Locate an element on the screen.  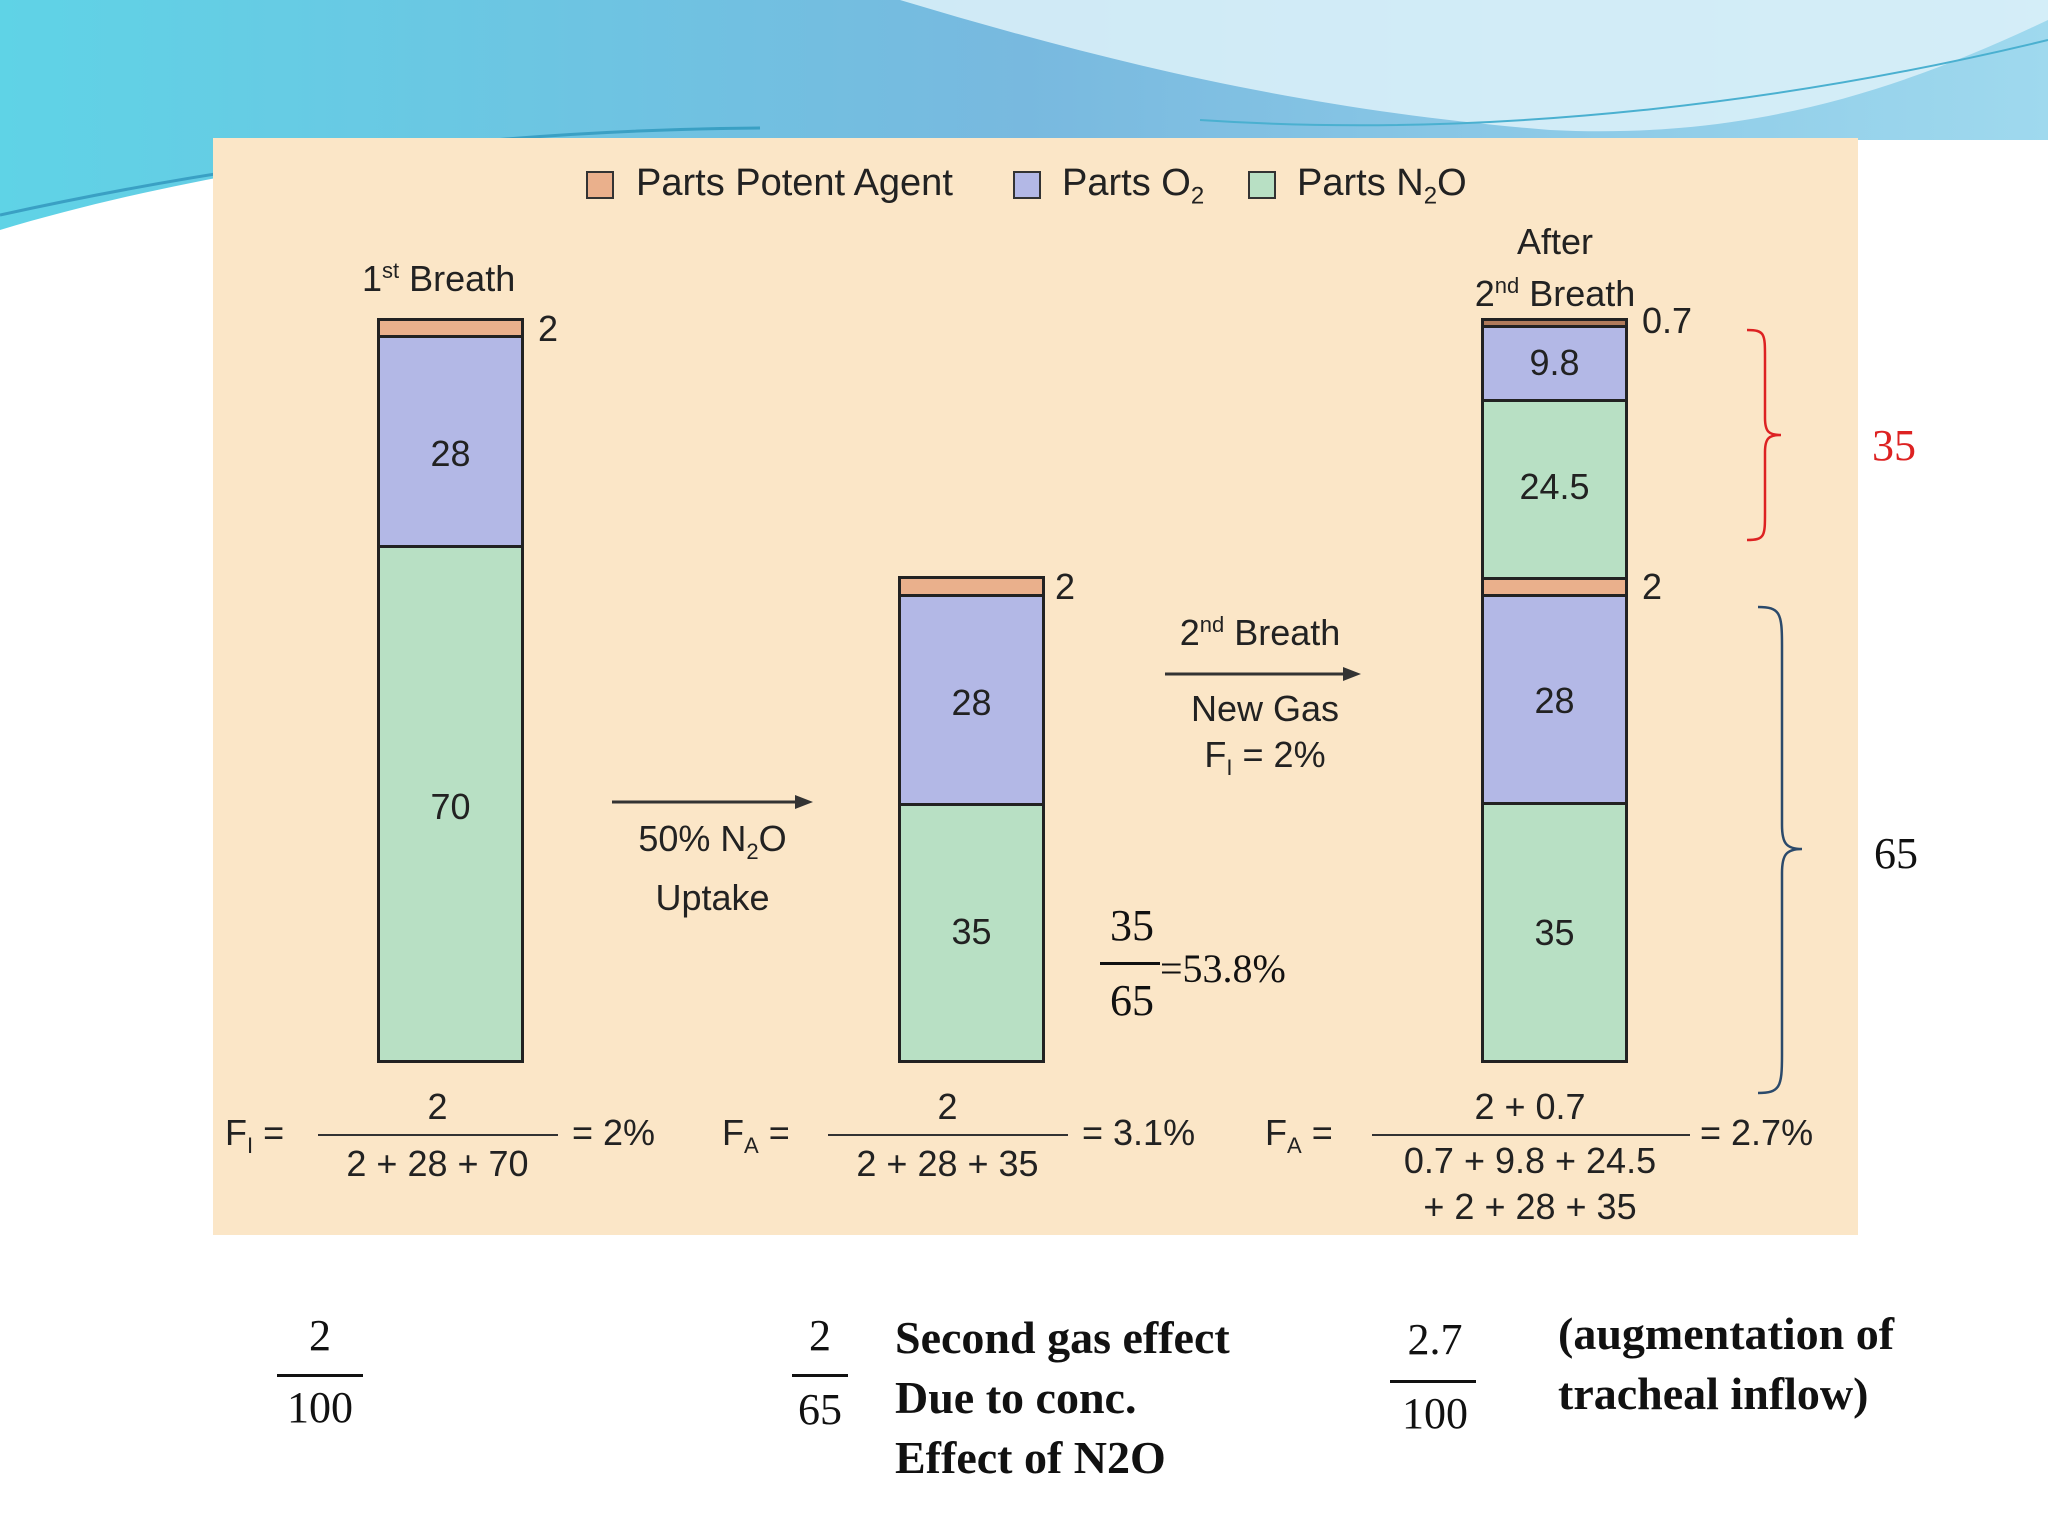
formula3-denominator-line2: + 2 + 28 + 35 is located at coordinates (1530, 1206).